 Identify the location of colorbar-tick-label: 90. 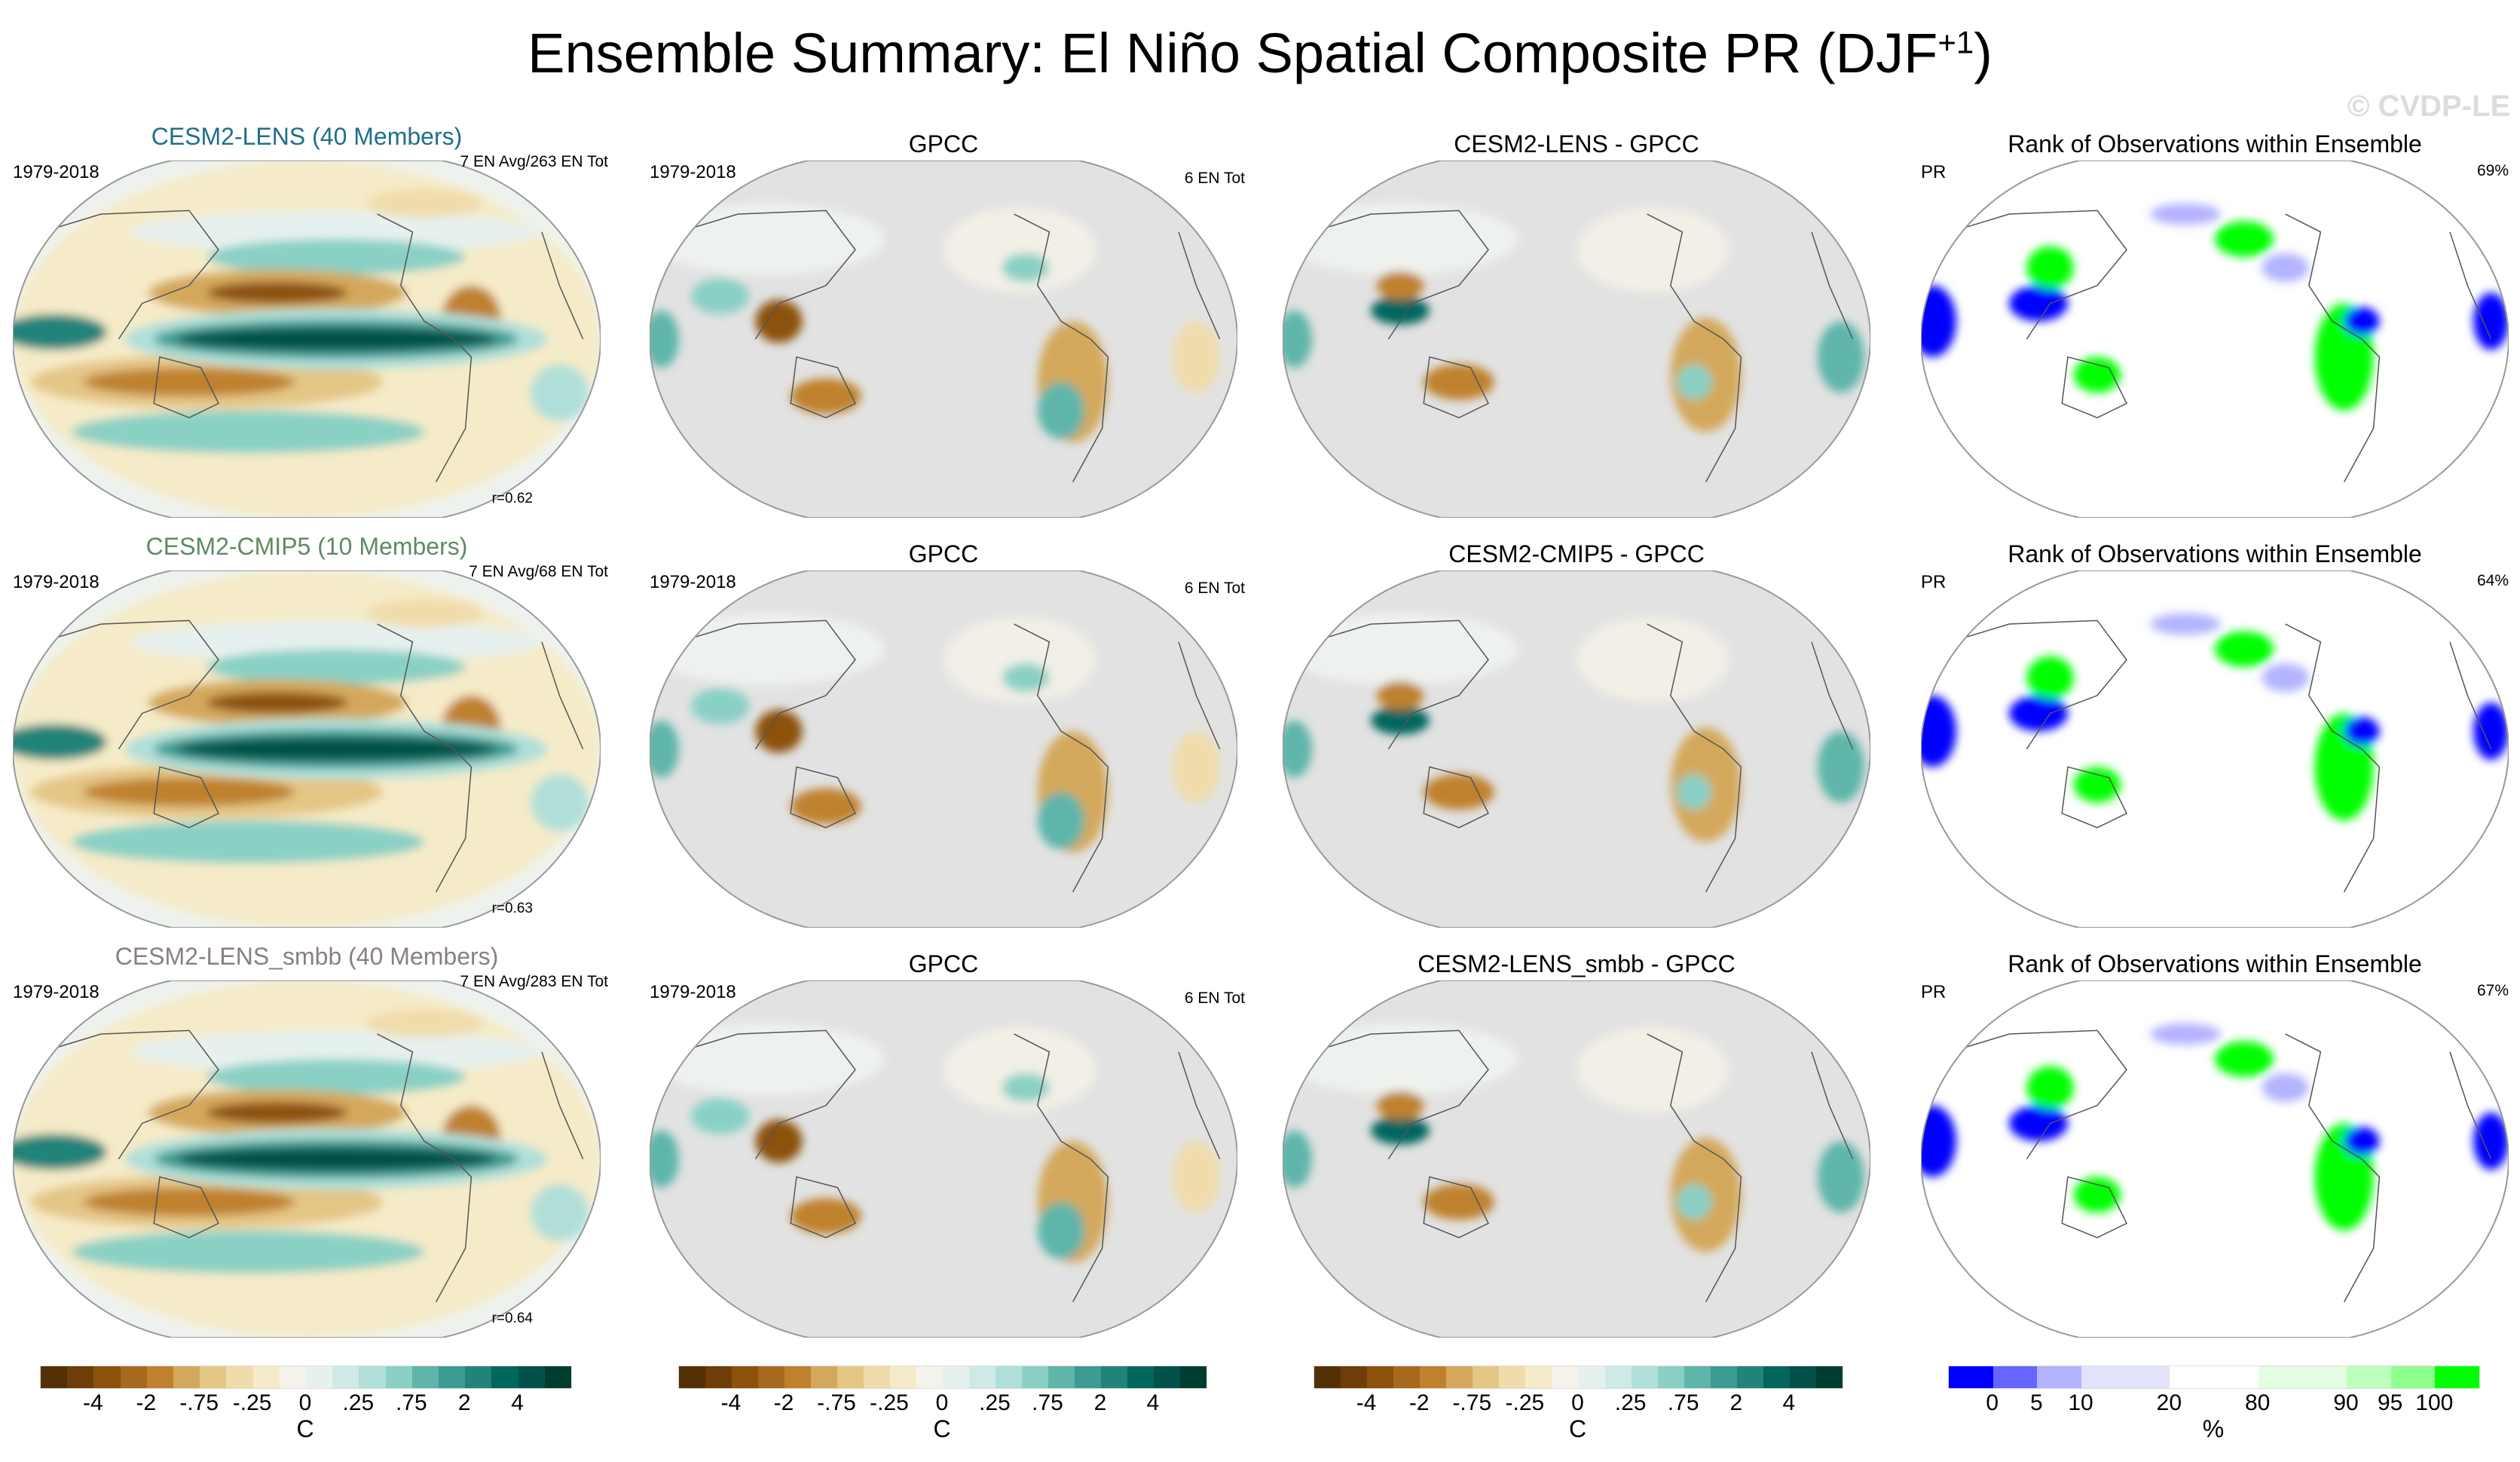
(2346, 1402).